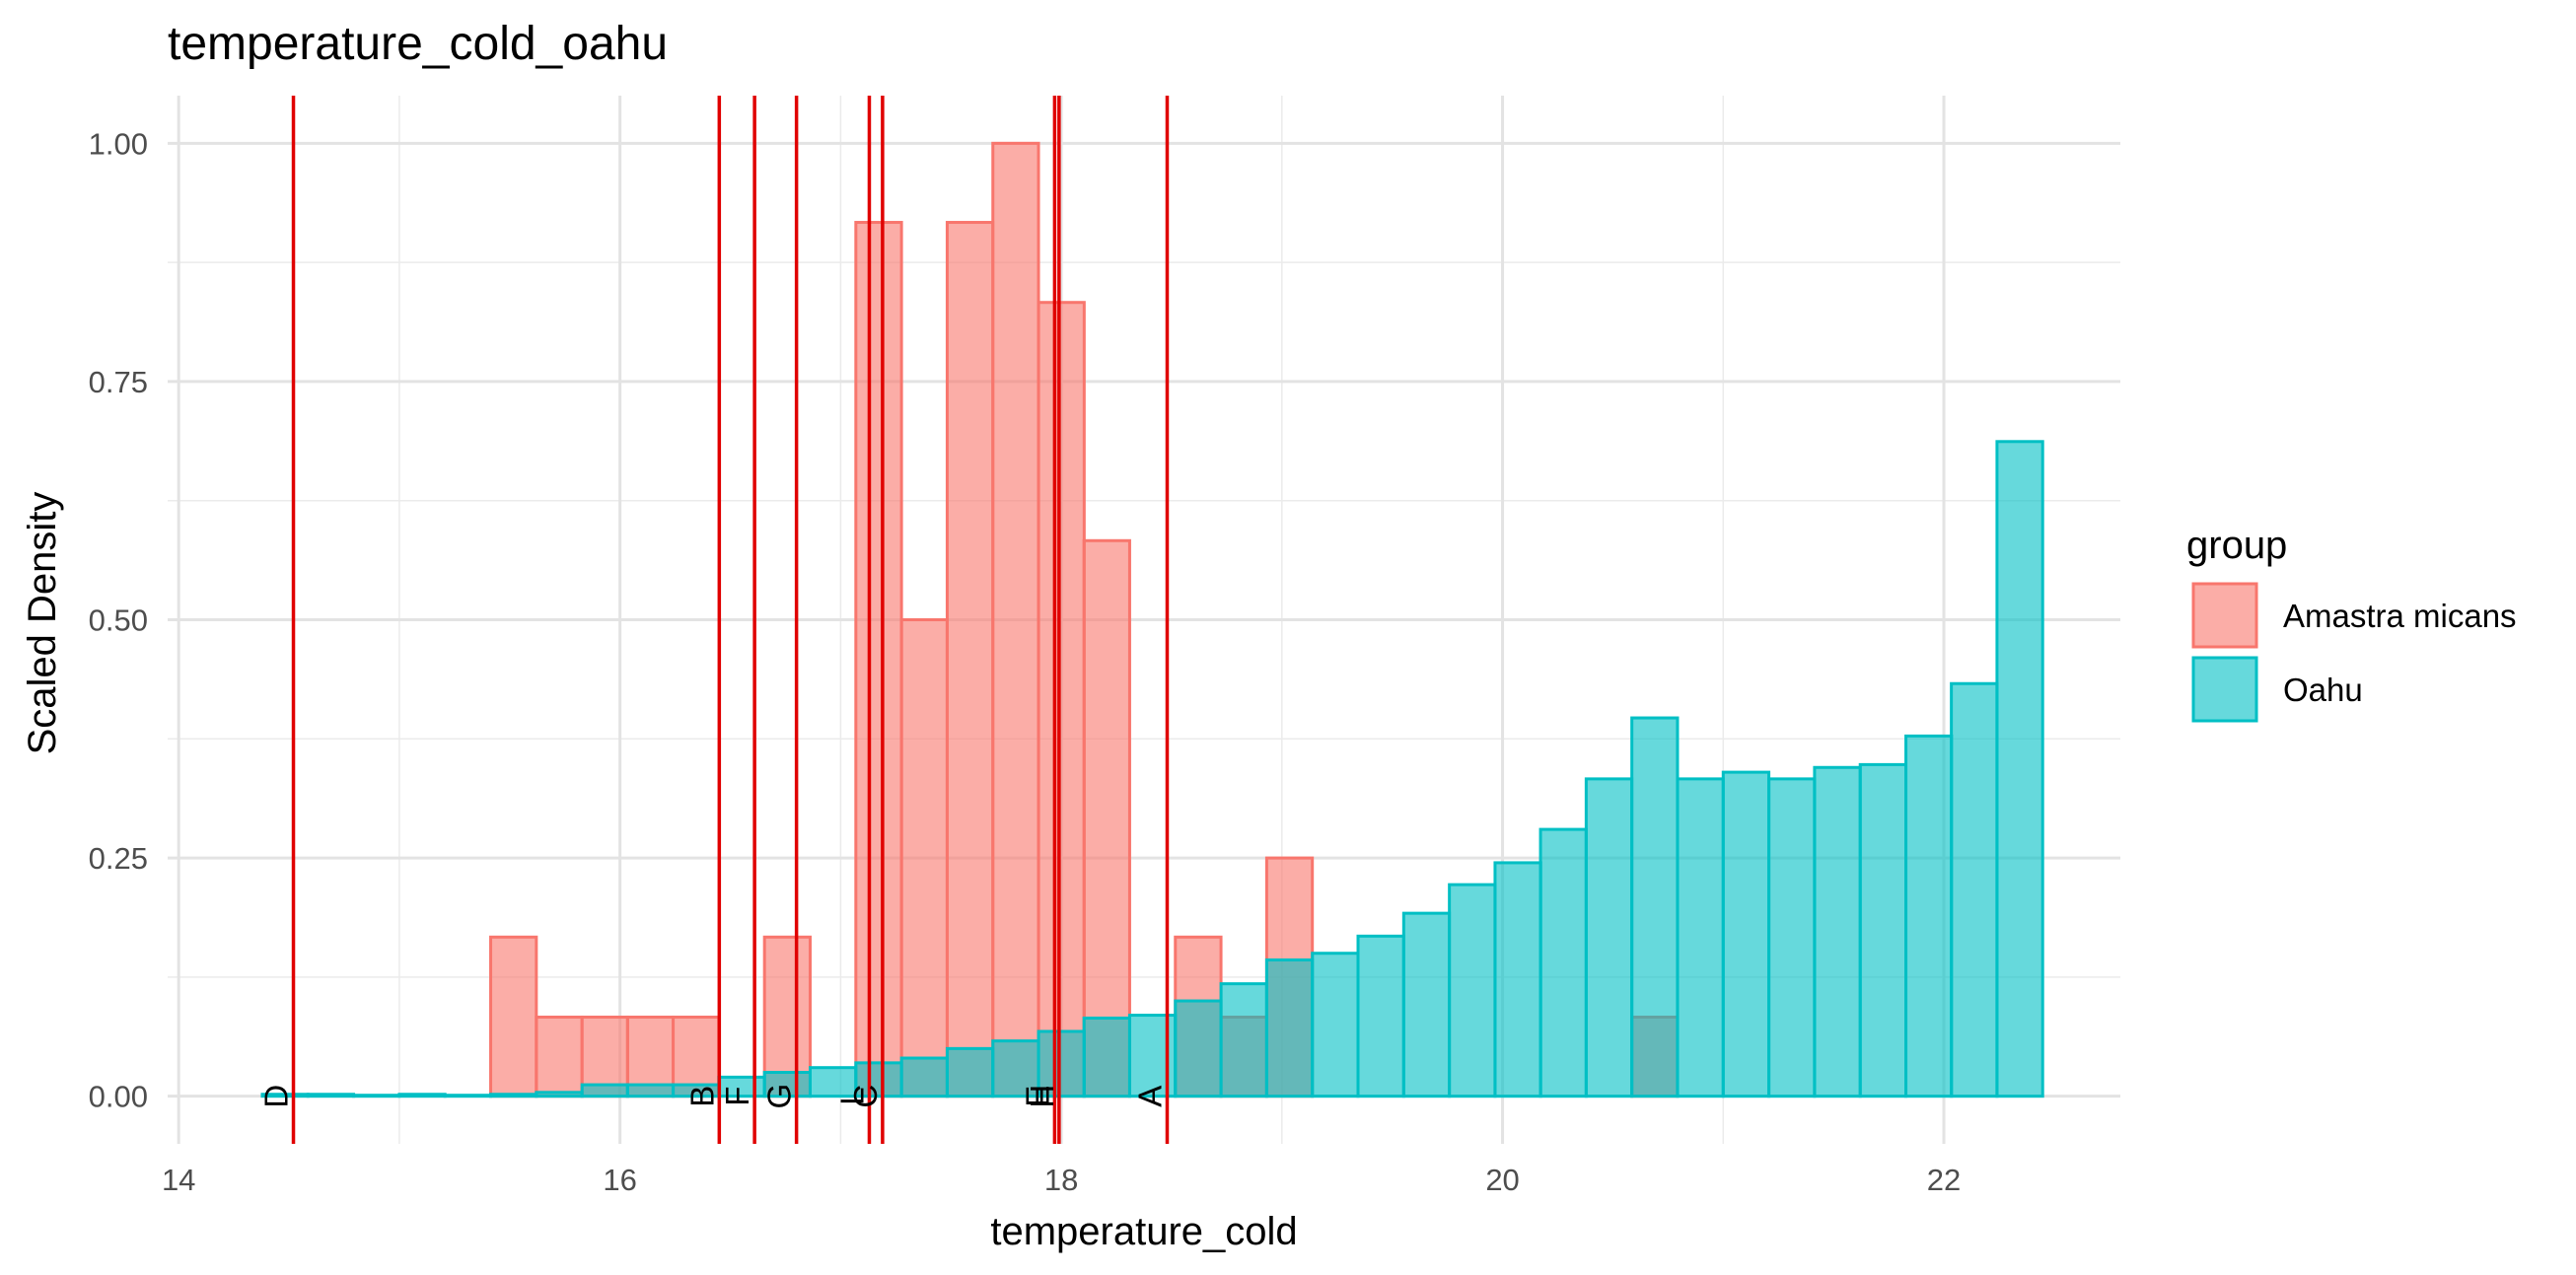 Image resolution: width=2576 pixels, height=1275 pixels. I want to click on x-axis-ticks: 14 16 18 20 22, so click(1061, 1180).